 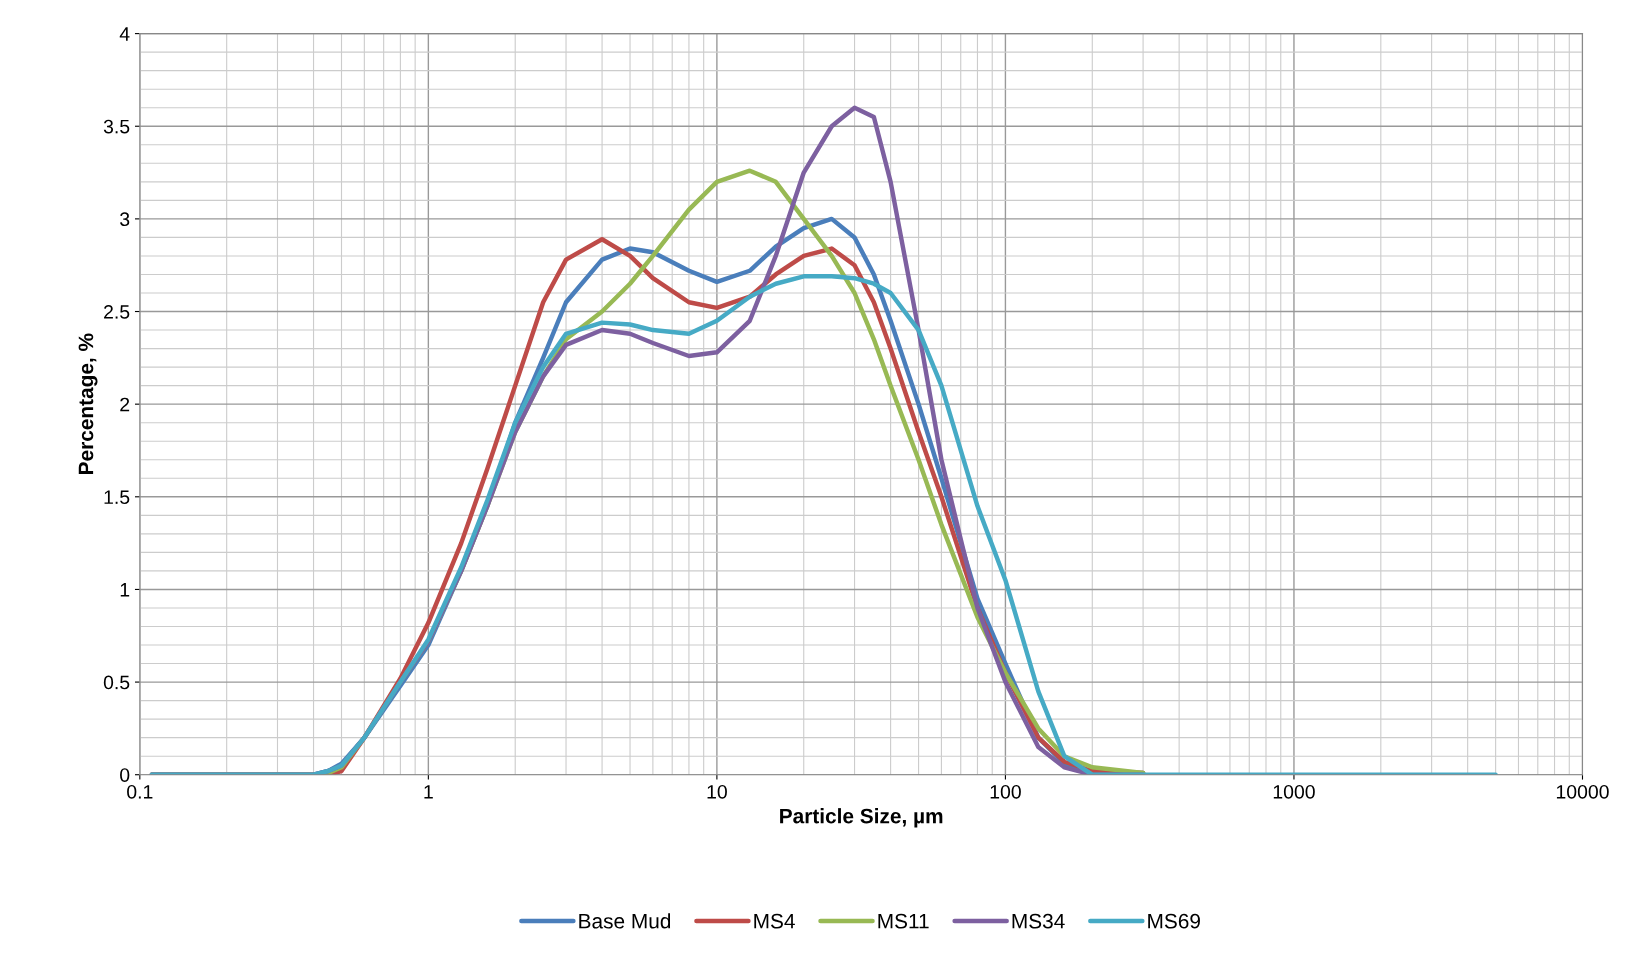 I want to click on x-tick-label: 10, so click(x=717, y=791).